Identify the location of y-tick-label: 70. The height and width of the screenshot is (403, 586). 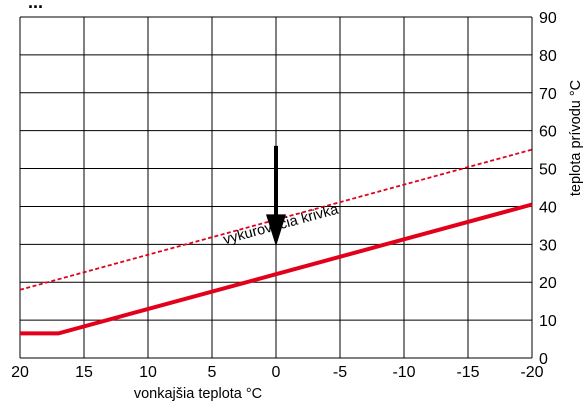
(548, 94).